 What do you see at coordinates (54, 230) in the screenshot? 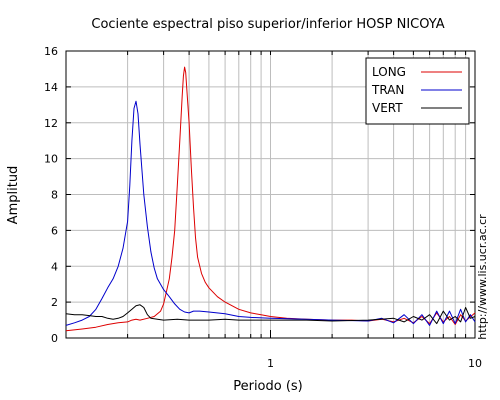
I see `y-tick-label: 6` at bounding box center [54, 230].